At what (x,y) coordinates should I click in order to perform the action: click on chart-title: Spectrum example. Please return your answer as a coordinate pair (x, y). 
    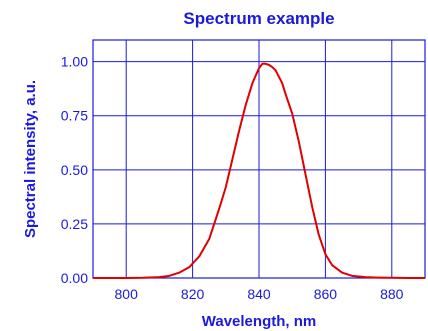
    Looking at the image, I should click on (258, 18).